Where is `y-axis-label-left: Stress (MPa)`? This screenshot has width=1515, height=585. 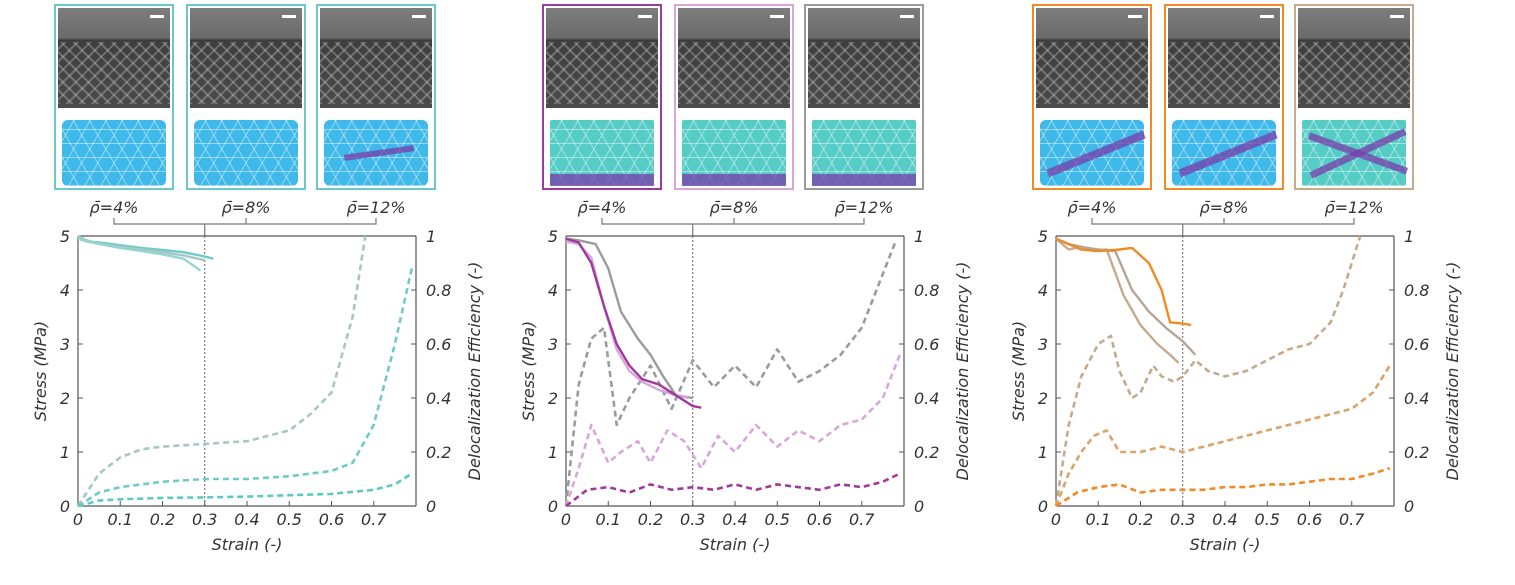
y-axis-label-left: Stress (MPa) is located at coordinates (528, 371).